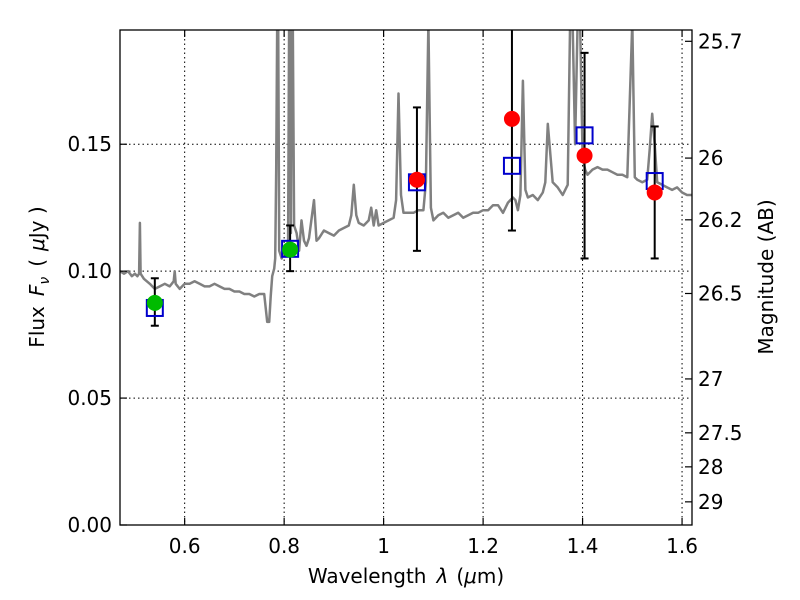  Describe the element at coordinates (710, 502) in the screenshot. I see `y2-tick-label: 29` at that location.